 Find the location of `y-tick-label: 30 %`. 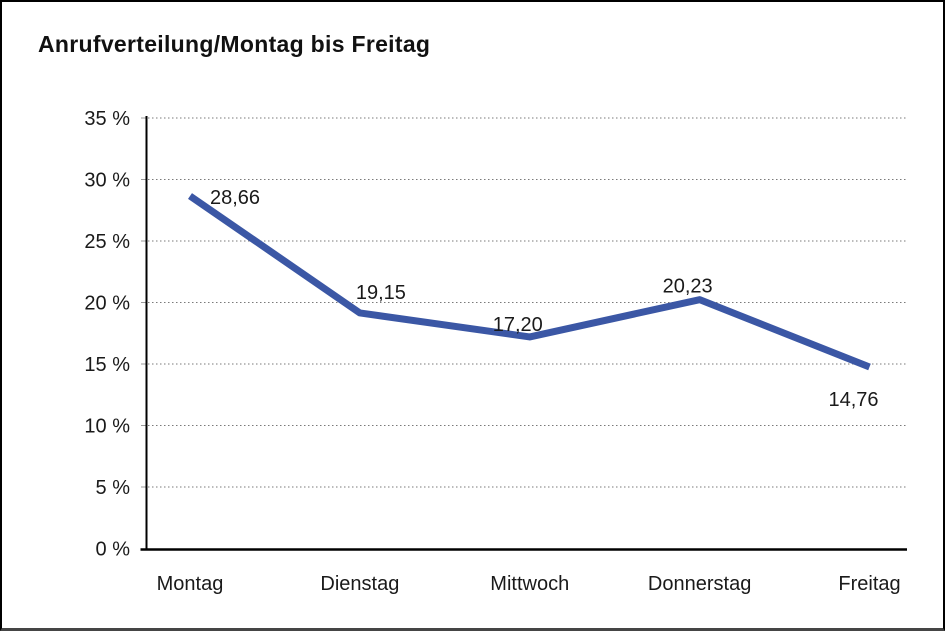

y-tick-label: 30 % is located at coordinates (107, 181).